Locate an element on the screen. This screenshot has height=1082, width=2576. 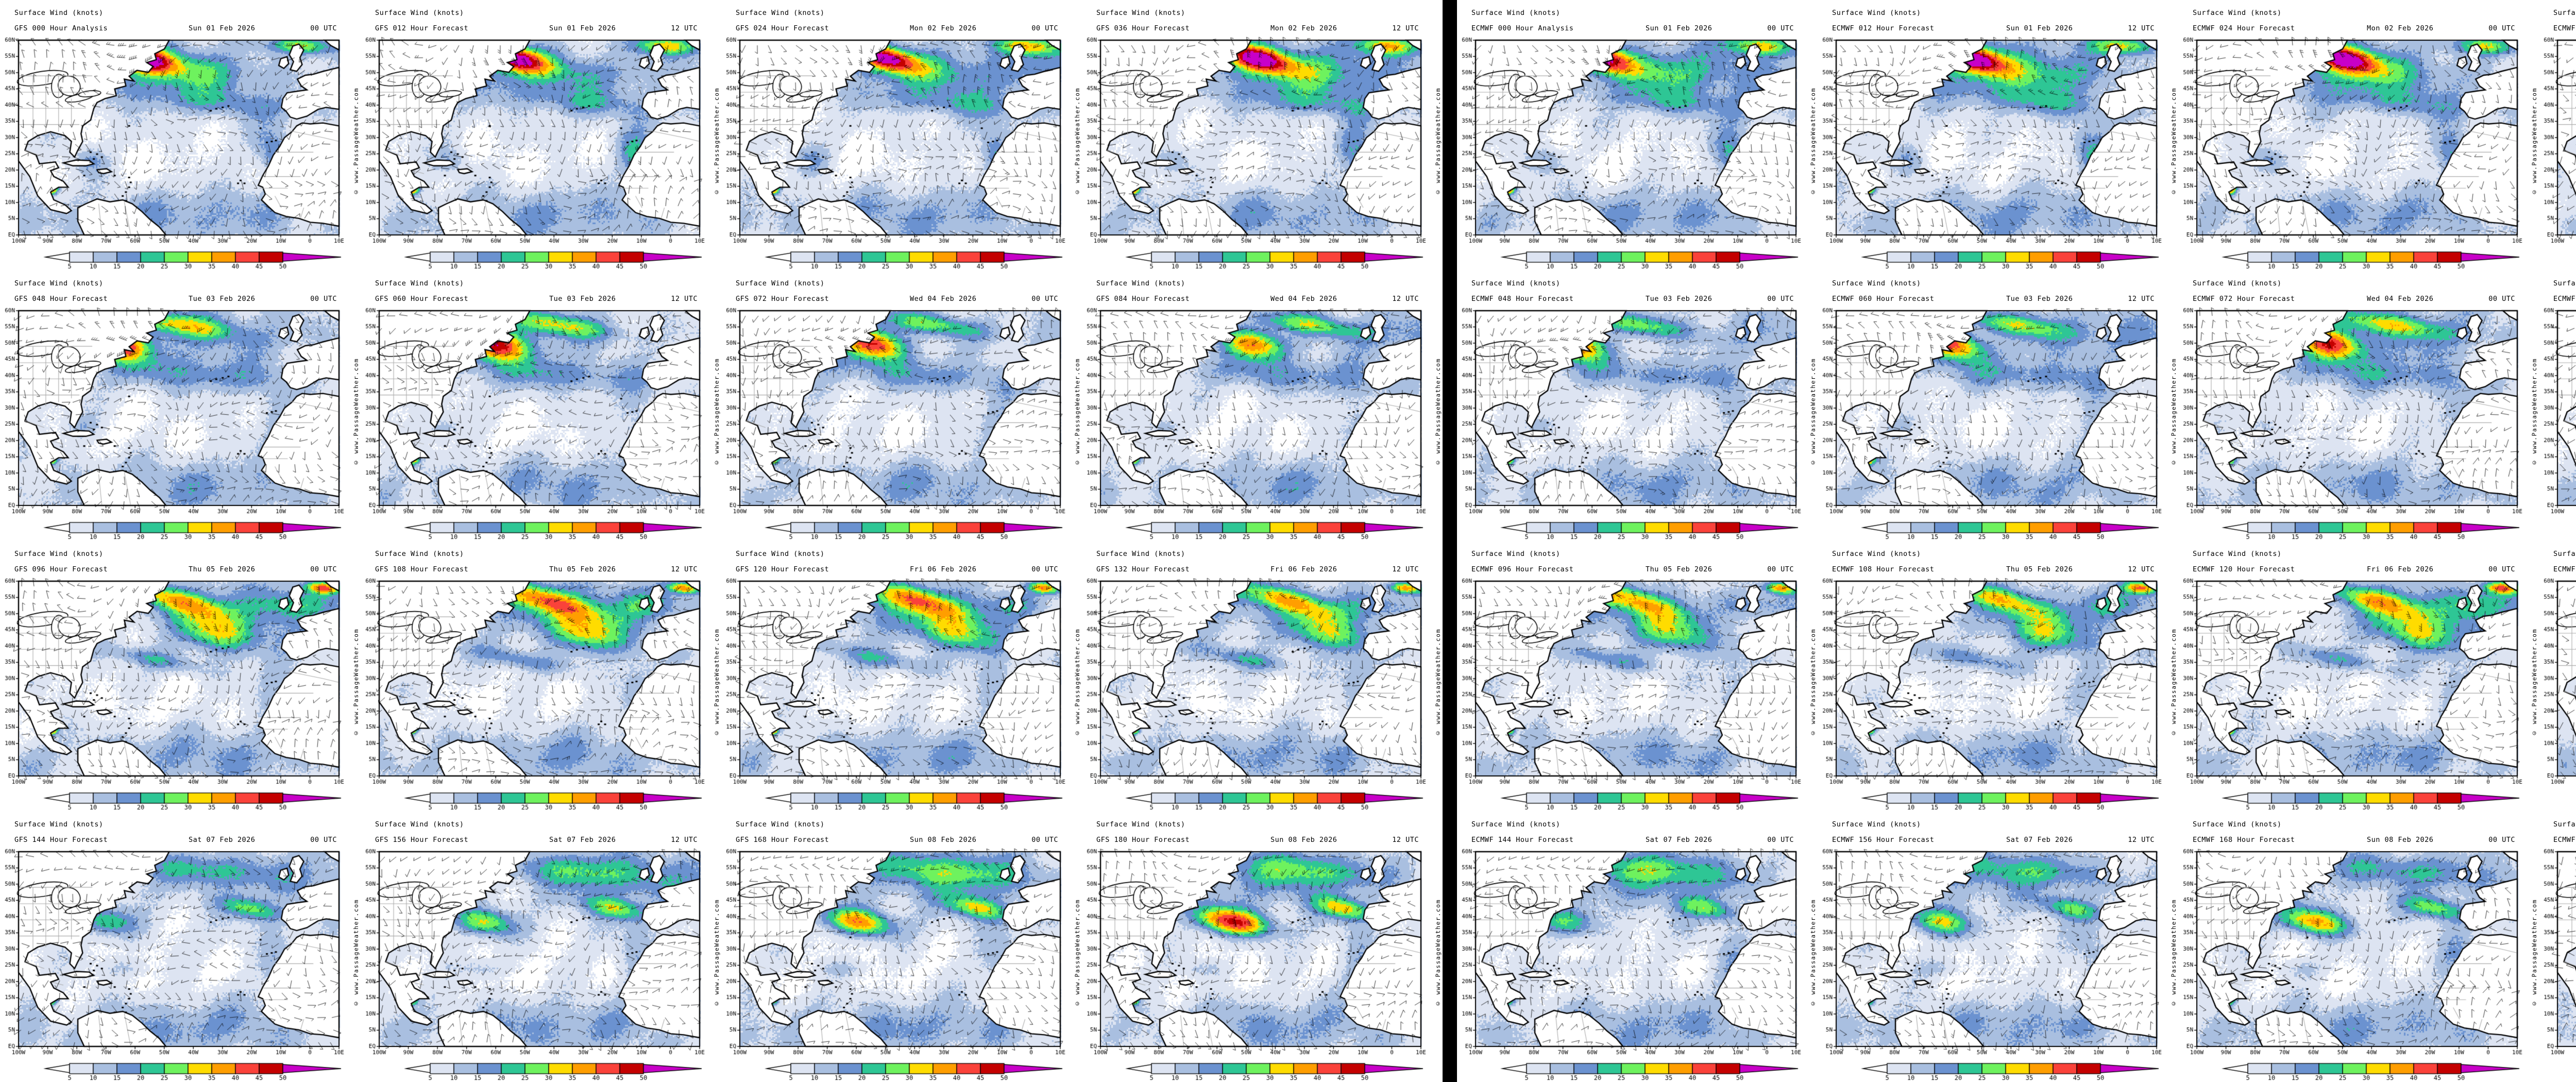
model-run-label: GFS 096 Hour Forecast is located at coordinates (61, 569).